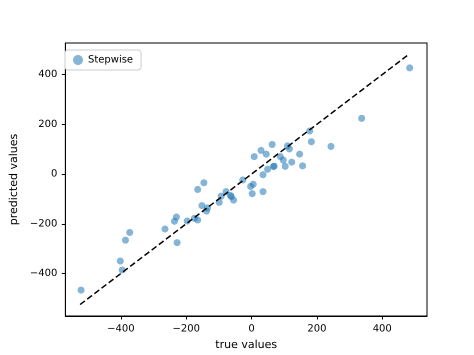 The height and width of the screenshot is (355, 474). I want to click on legend-label: Stepwise, so click(111, 60).